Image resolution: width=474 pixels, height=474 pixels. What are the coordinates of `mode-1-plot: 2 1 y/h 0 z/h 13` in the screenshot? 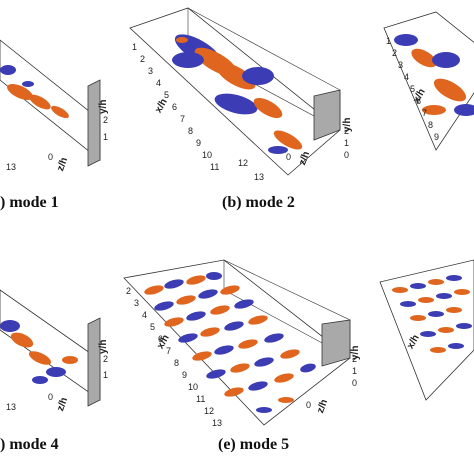 It's located at (54, 106).